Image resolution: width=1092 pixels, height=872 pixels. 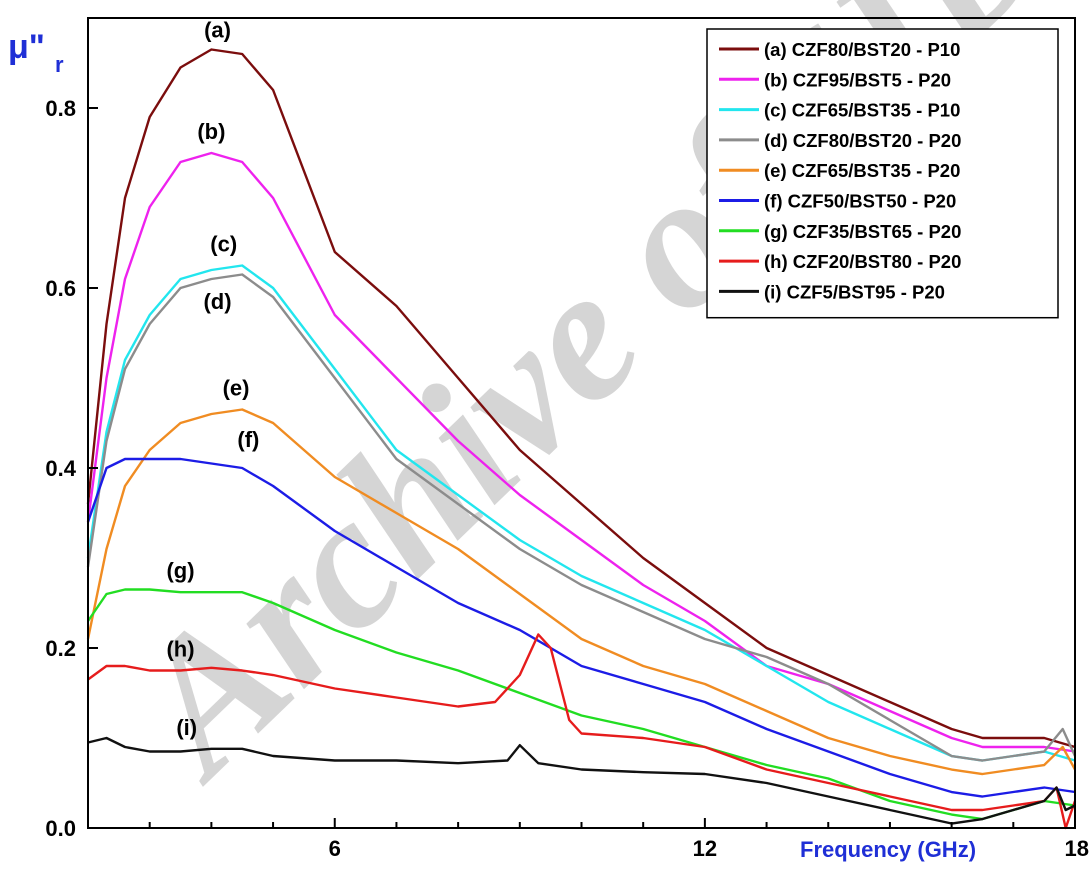 I want to click on y-tick-label: 0.4, so click(x=60, y=468).